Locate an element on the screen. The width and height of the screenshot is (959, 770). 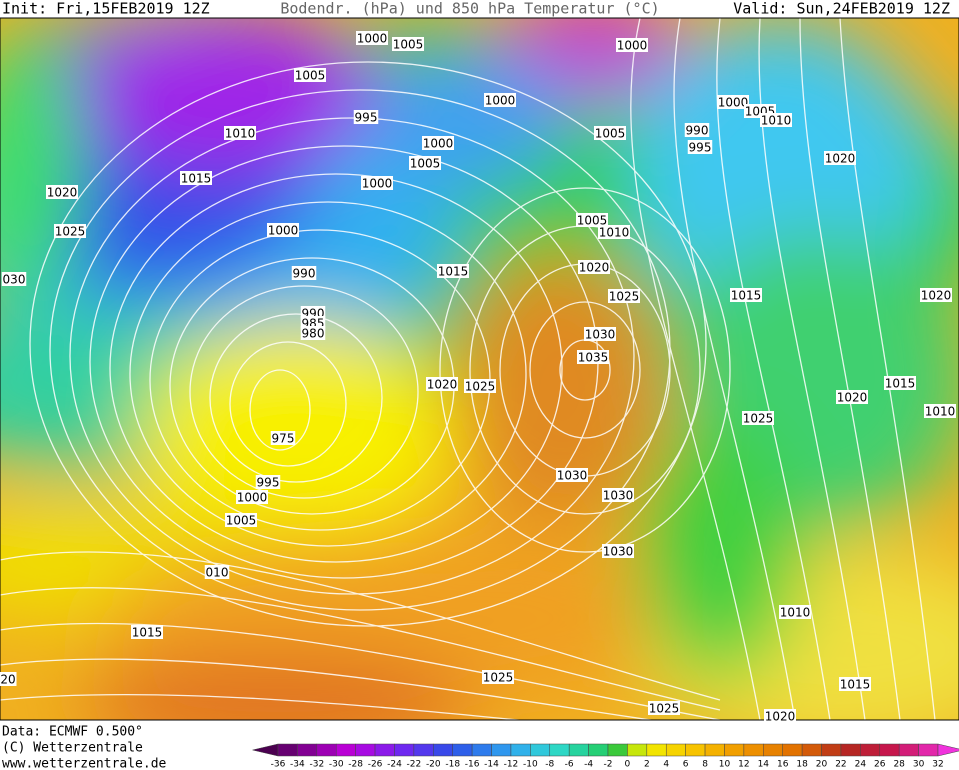
scale-tick-label: 14 is located at coordinates (764, 765).